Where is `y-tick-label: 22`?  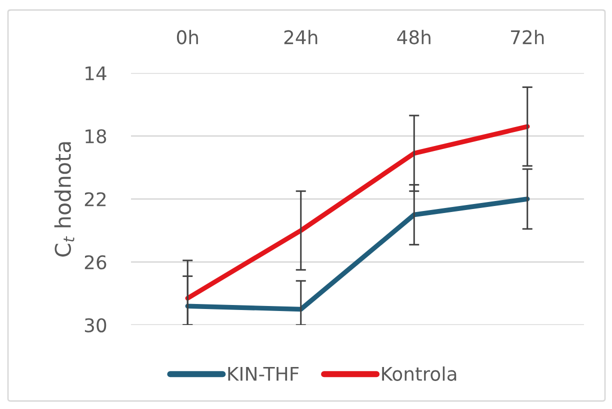 y-tick-label: 22 is located at coordinates (95, 199).